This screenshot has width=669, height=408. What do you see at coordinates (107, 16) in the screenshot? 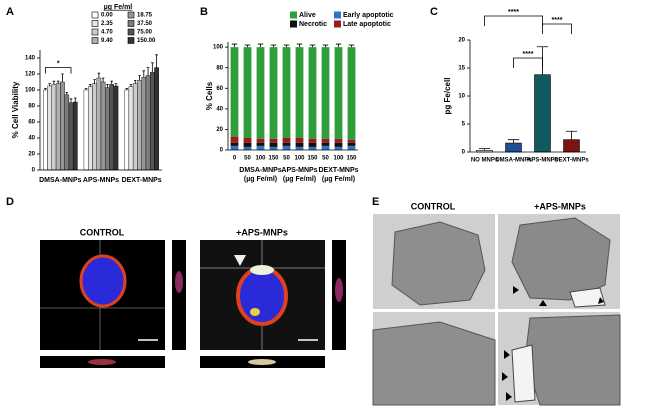
I see `legend-label: 0.00` at bounding box center [107, 16].